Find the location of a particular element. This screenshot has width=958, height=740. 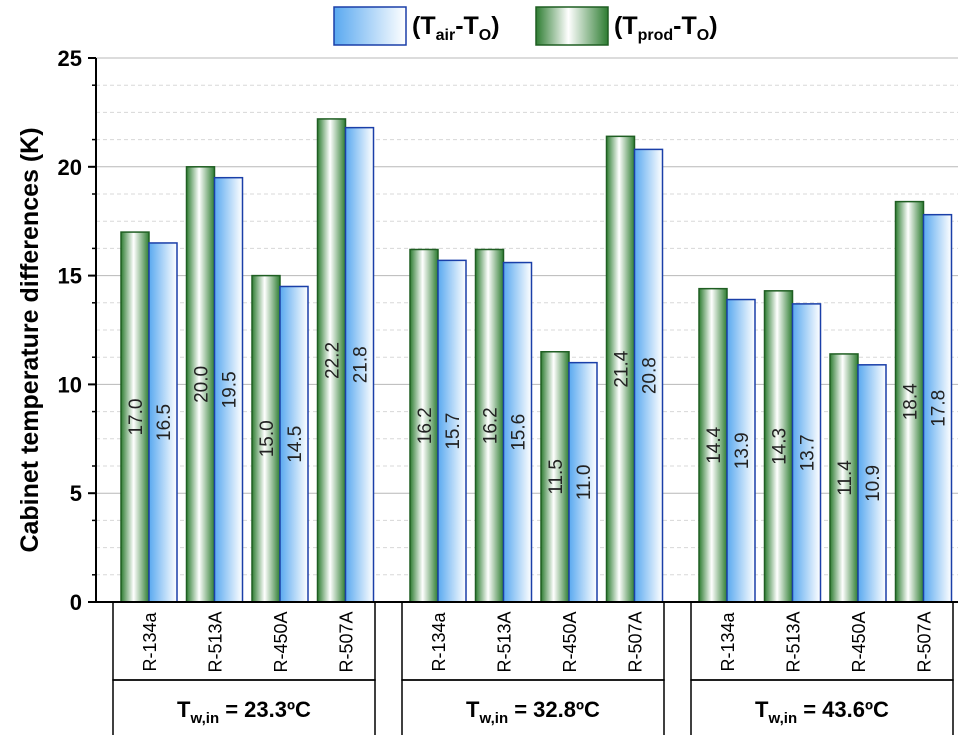

y-tick-label: 20 is located at coordinates (70, 167).